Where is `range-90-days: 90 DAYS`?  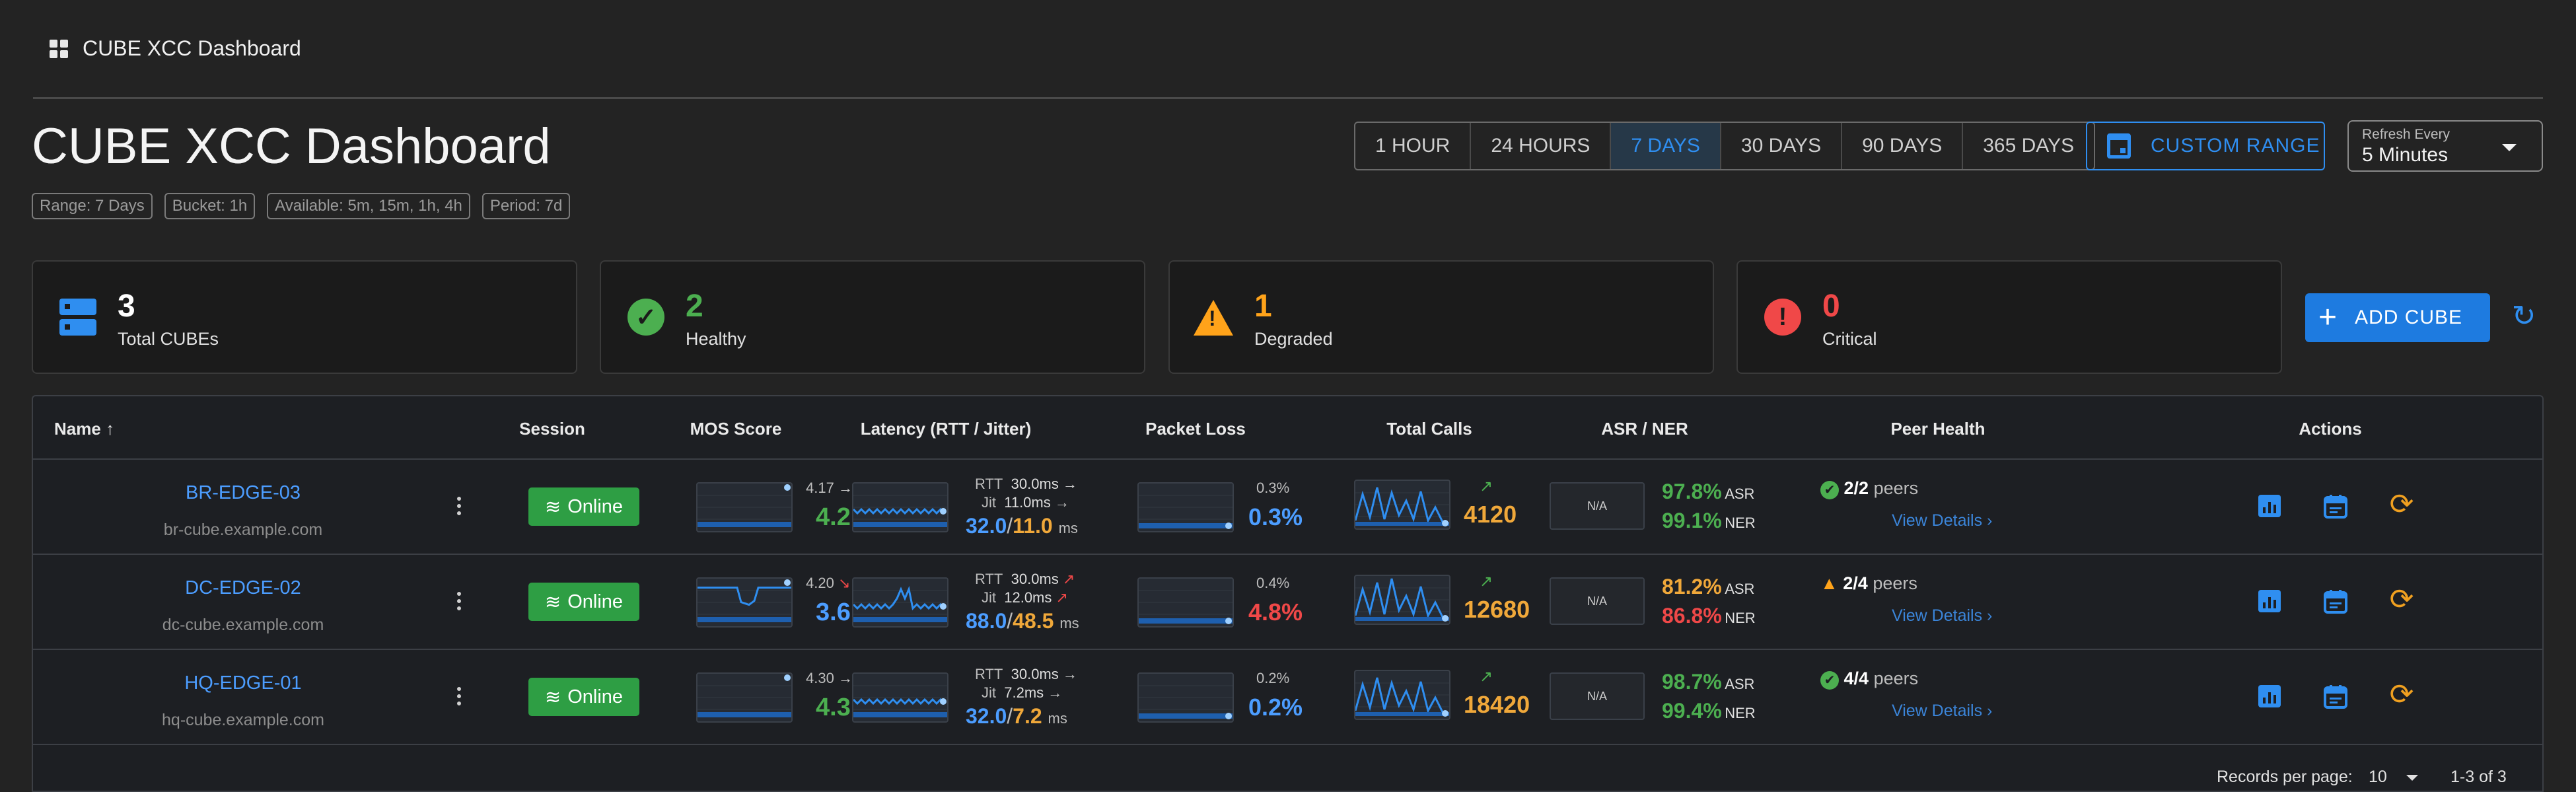
range-90-days: 90 DAYS is located at coordinates (1903, 146).